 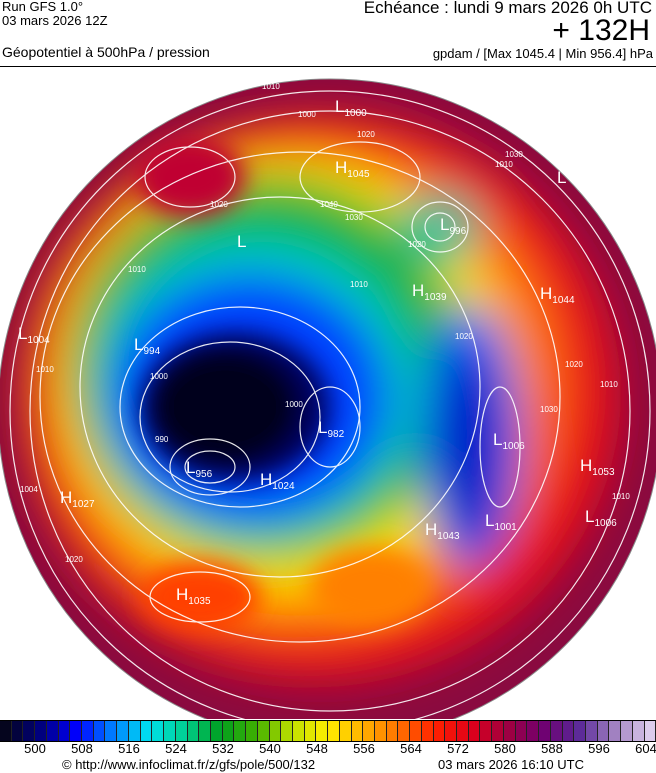 I want to click on low-pressure-label: L1001, so click(x=501, y=522).